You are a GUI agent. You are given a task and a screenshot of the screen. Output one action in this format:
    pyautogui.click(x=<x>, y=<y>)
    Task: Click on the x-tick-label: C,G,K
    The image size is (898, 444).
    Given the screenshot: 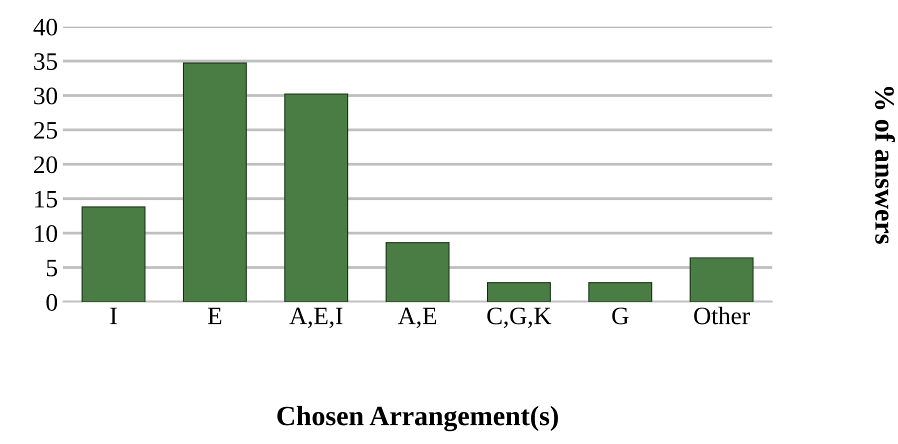 What is the action you would take?
    pyautogui.click(x=519, y=318)
    